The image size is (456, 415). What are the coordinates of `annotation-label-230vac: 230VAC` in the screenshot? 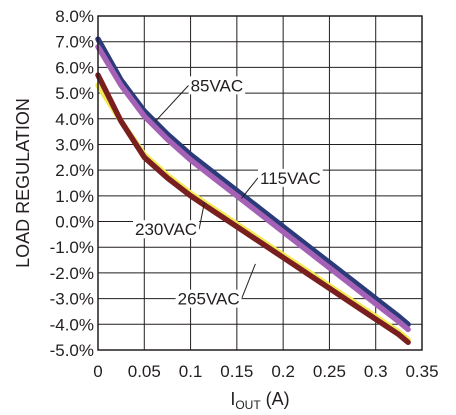 It's located at (166, 229).